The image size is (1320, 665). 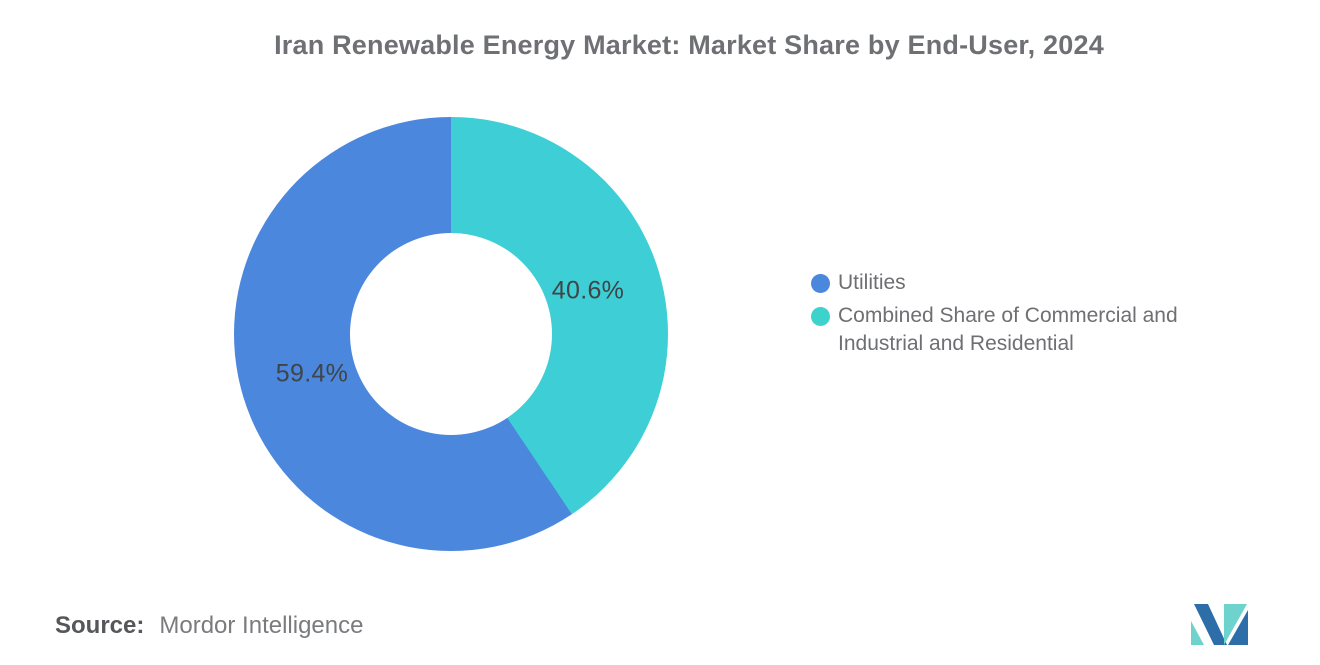 I want to click on logo-blue-diagonal, so click(x=1210, y=624).